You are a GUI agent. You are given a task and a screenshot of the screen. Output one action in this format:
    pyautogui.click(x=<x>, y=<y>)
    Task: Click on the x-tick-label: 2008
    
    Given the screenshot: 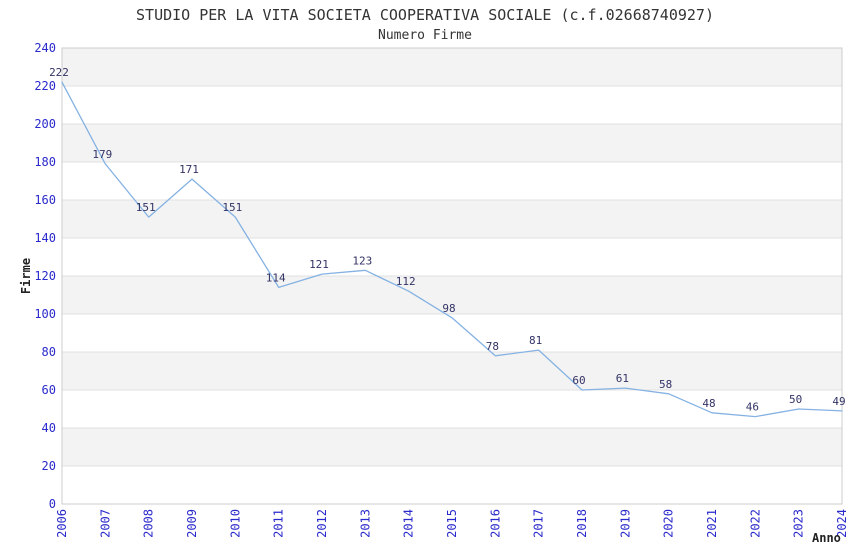 What is the action you would take?
    pyautogui.click(x=149, y=523)
    